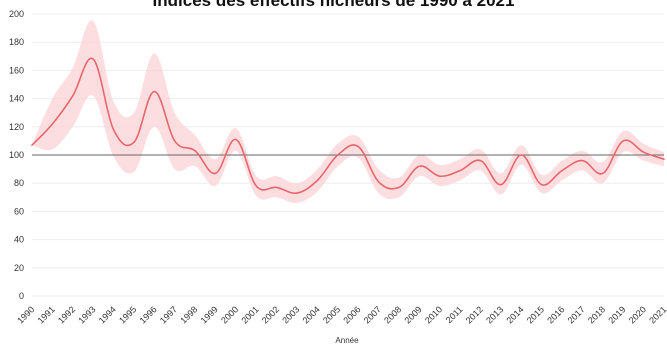  I want to click on y-axis-tick-labels: 0 20 40 60 80 100 120 140 160 180 200, so click(16, 155).